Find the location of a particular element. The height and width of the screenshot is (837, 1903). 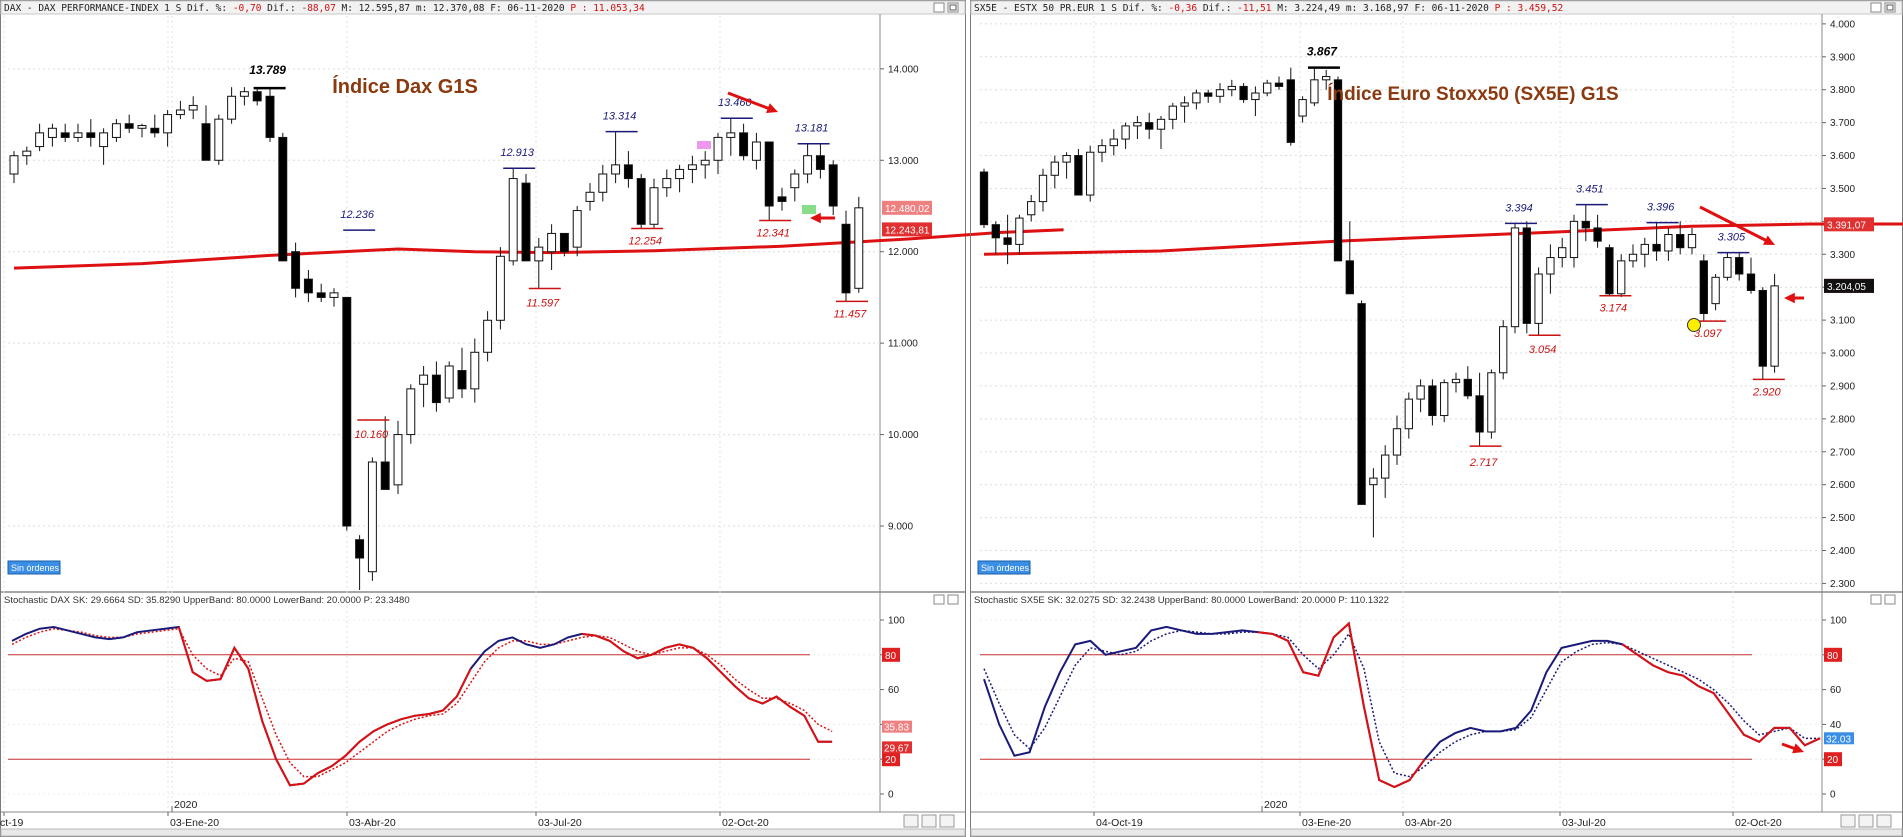

header-field-0: DAX - DAX PERFORMANCE-INDEX is located at coordinates (84, 8).